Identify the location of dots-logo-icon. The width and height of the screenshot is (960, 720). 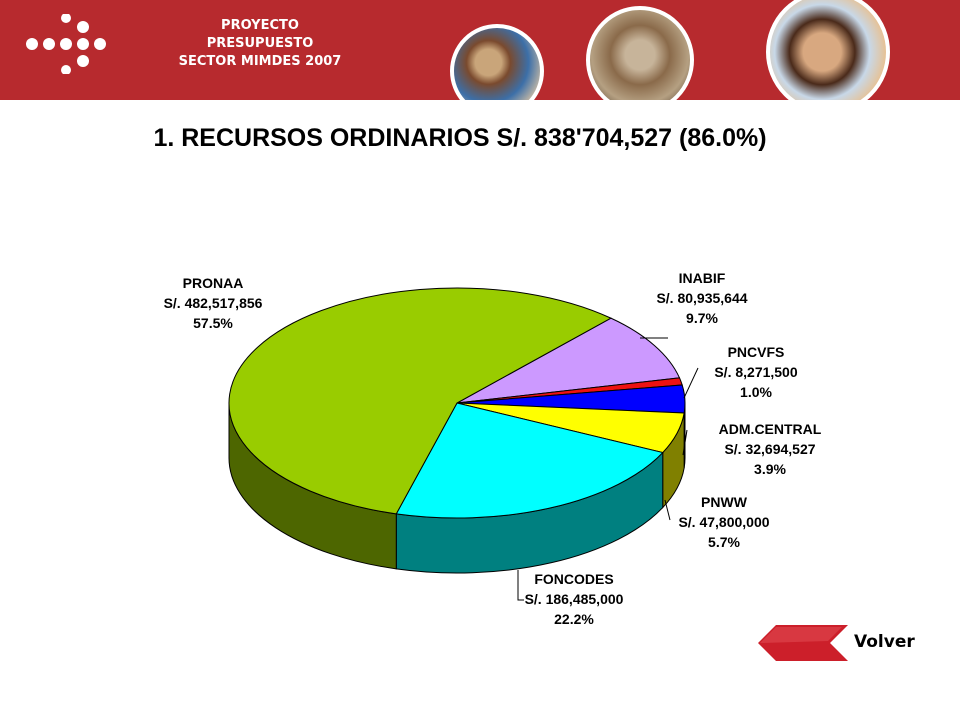
(66, 44).